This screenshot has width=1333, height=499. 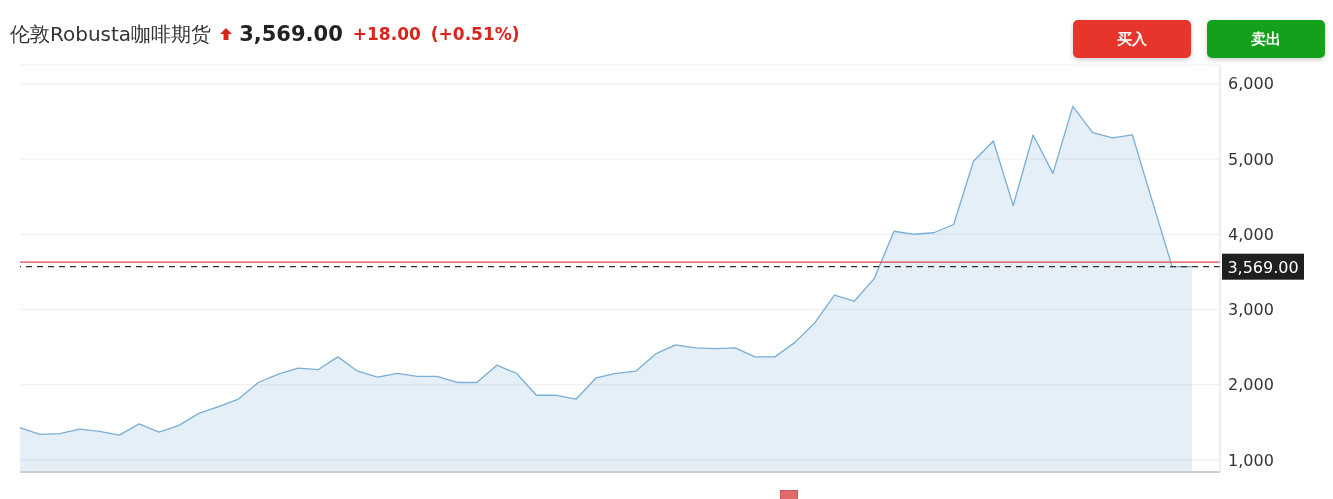 I want to click on y-tick-label: 5,000, so click(x=1251, y=159).